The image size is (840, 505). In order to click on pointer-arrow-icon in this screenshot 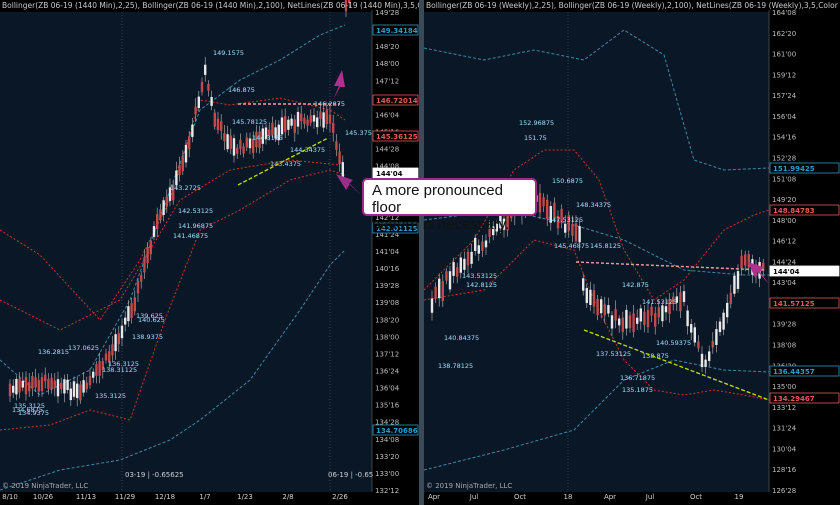, I will do `click(339, 85)`.